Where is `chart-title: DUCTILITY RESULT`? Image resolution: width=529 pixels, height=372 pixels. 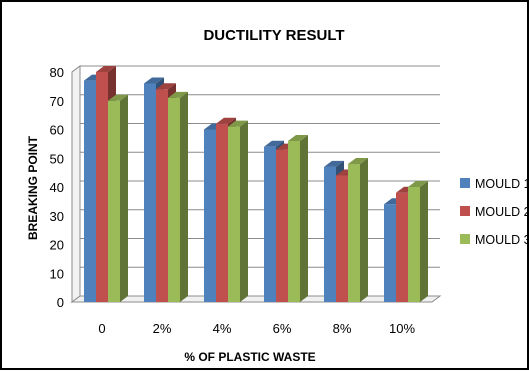
chart-title: DUCTILITY RESULT is located at coordinates (273, 35).